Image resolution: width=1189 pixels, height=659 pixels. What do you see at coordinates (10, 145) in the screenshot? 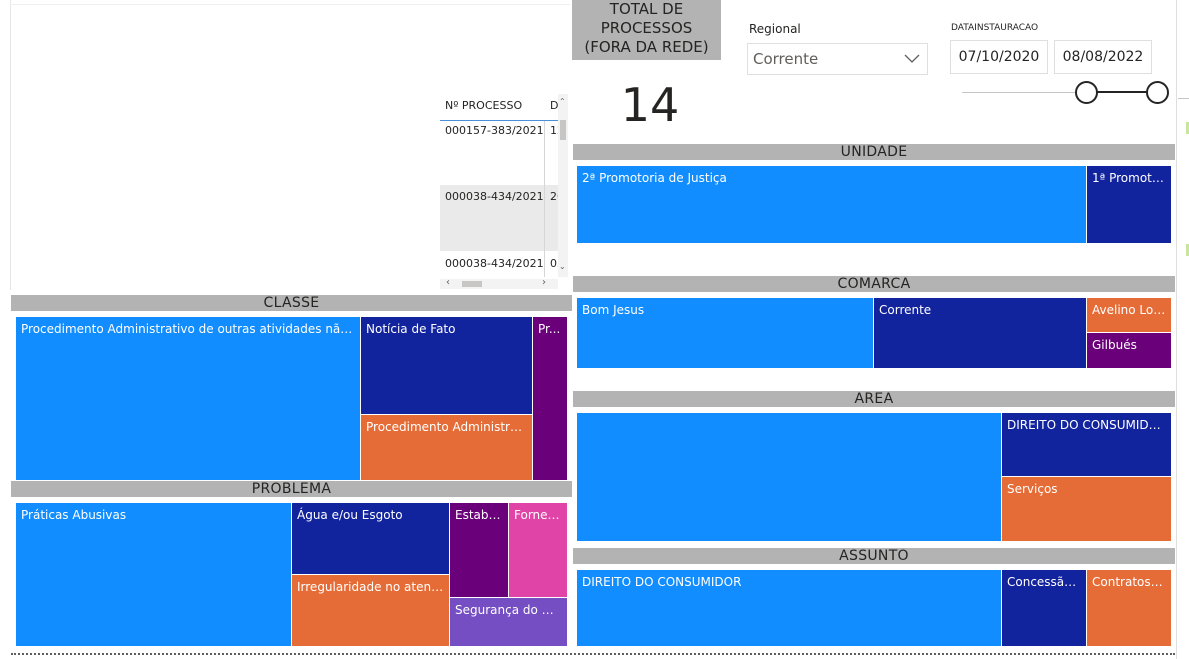
I see `left-border-line` at bounding box center [10, 145].